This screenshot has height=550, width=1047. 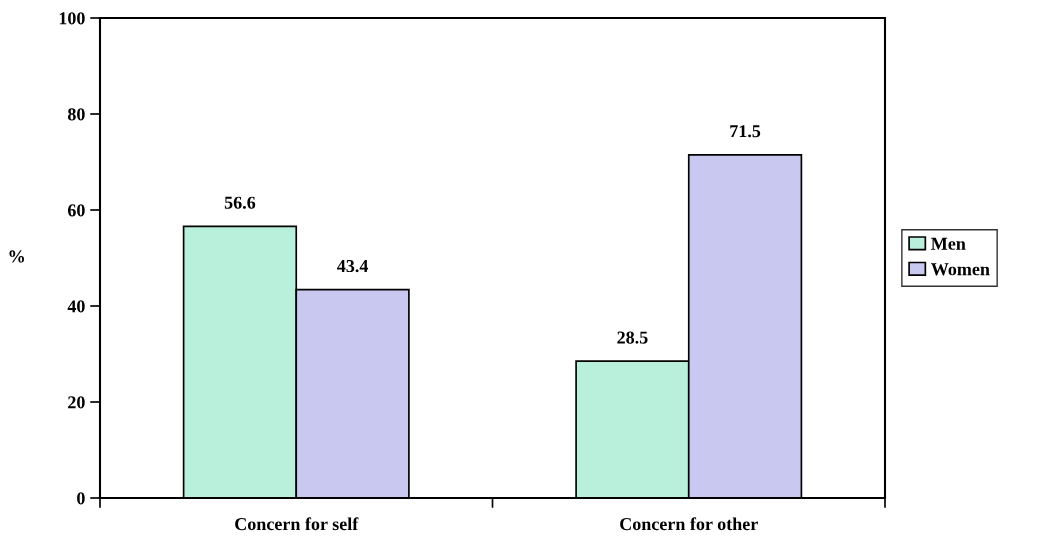 What do you see at coordinates (76, 306) in the screenshot?
I see `y-tick-label: 40` at bounding box center [76, 306].